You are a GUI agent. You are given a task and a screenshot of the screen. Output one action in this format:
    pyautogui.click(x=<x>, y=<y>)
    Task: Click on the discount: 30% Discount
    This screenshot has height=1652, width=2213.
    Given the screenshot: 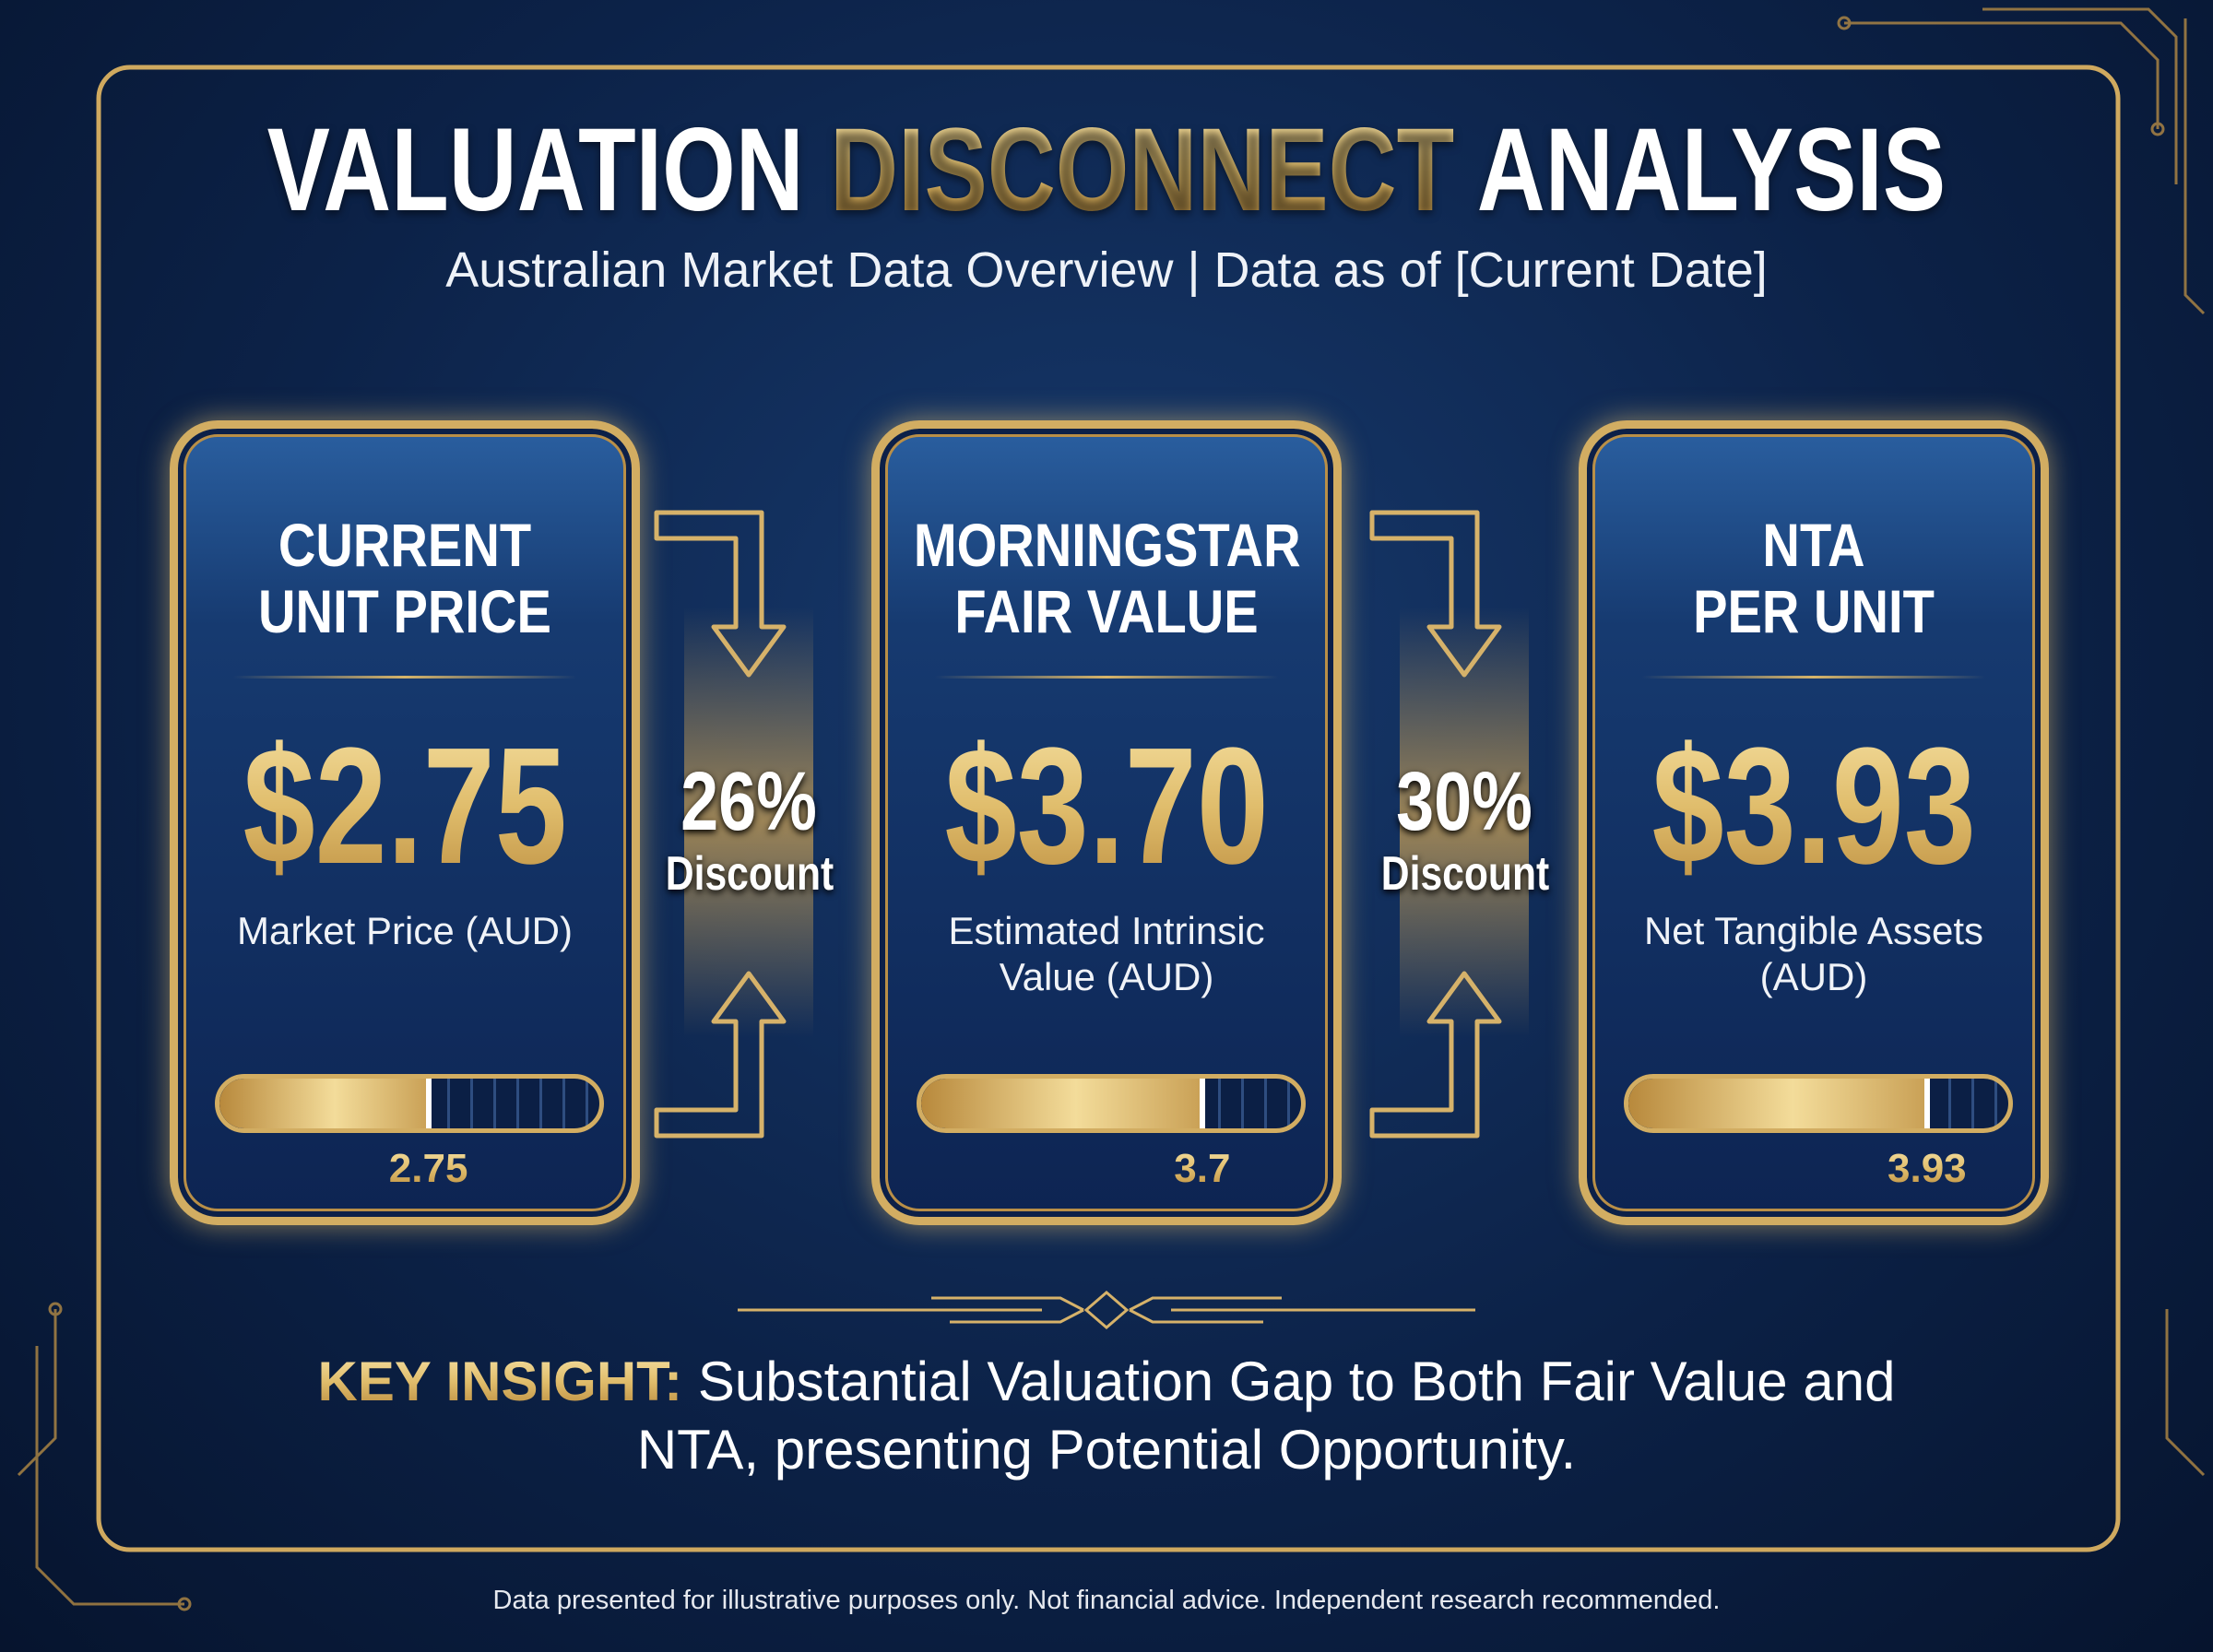 What is the action you would take?
    pyautogui.click(x=1464, y=828)
    